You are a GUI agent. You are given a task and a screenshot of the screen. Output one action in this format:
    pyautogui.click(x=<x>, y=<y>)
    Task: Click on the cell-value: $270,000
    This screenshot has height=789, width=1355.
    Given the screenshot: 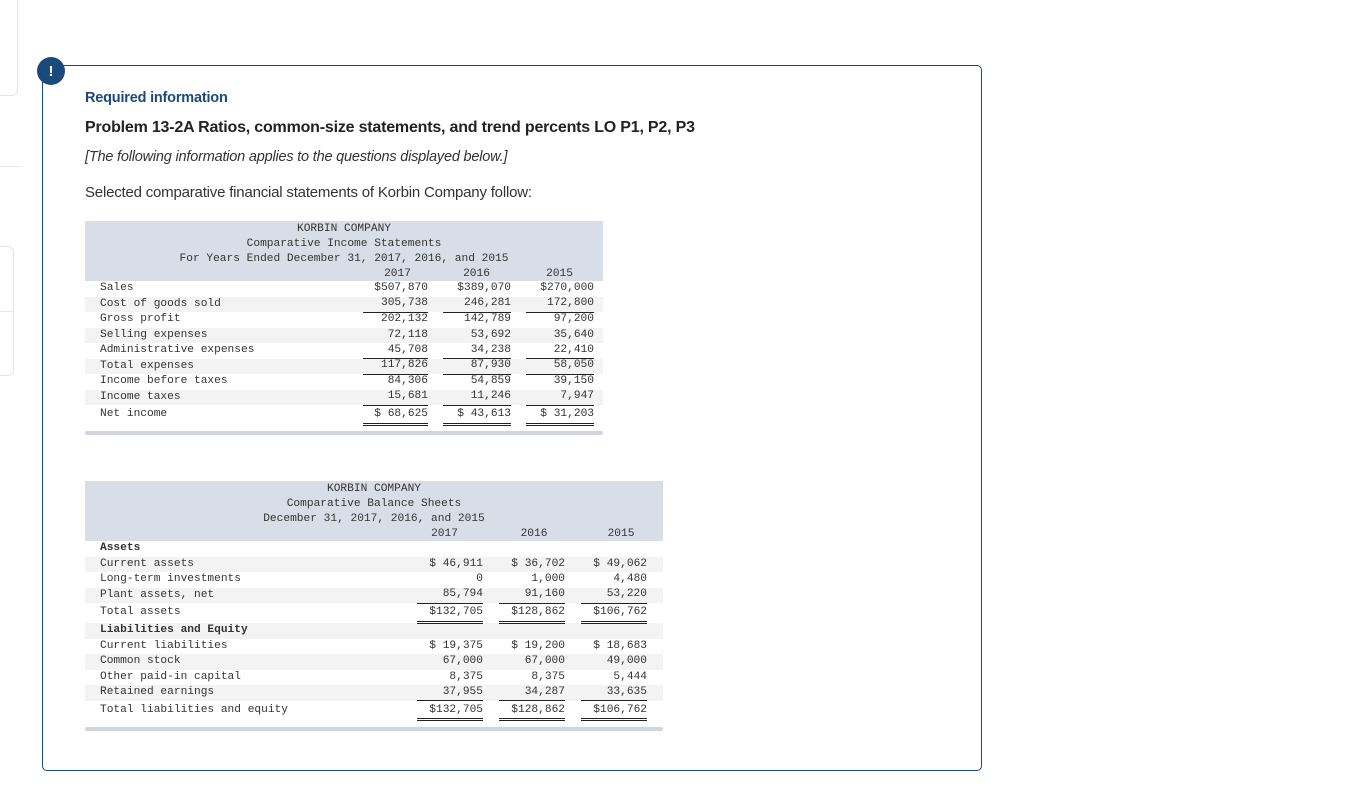 What is the action you would take?
    pyautogui.click(x=567, y=288)
    